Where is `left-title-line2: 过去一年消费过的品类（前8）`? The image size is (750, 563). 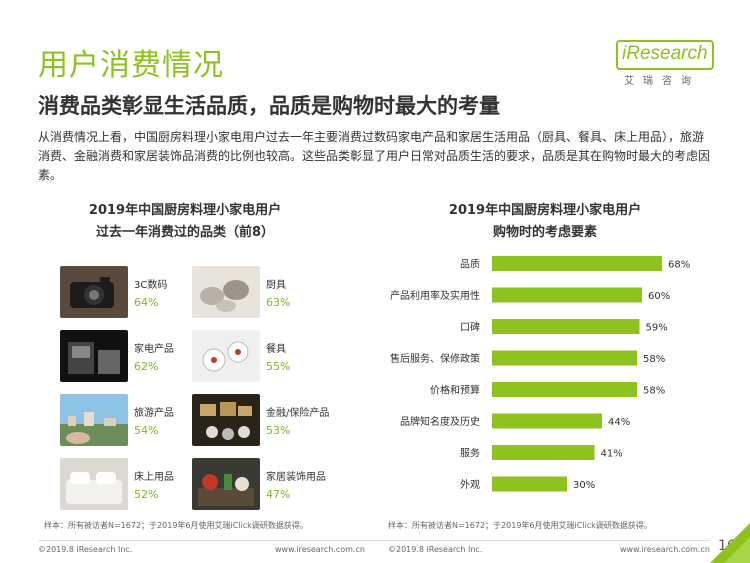 left-title-line2: 过去一年消费过的品类（前8） is located at coordinates (185, 232).